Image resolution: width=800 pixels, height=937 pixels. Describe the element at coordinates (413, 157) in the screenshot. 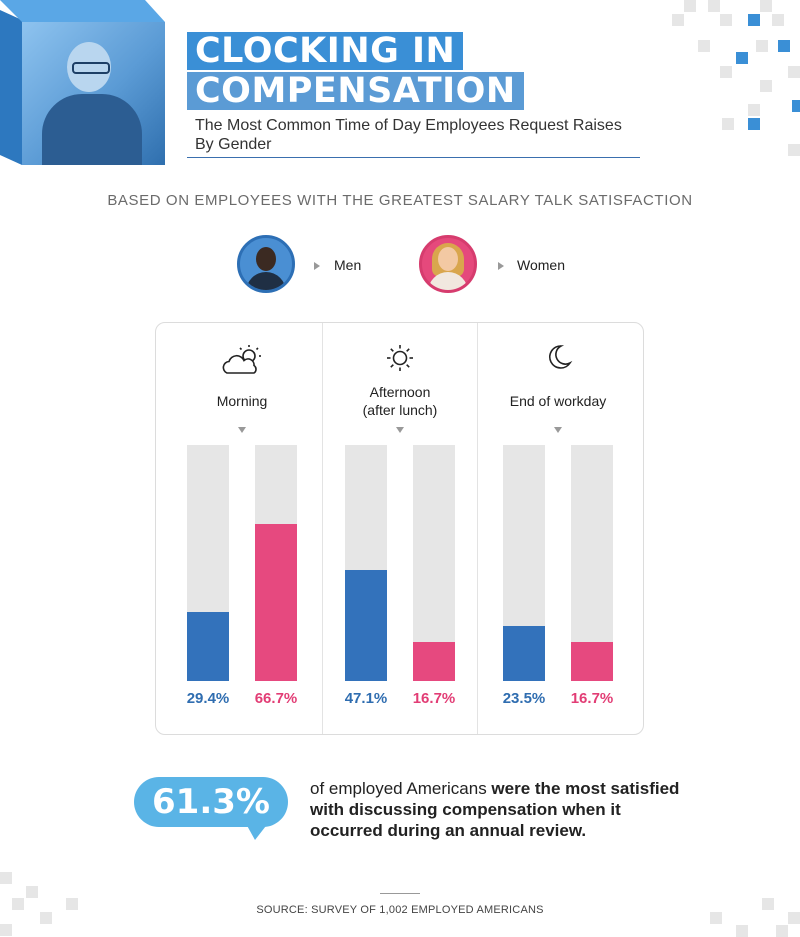

I see `subtitle-divider` at that location.